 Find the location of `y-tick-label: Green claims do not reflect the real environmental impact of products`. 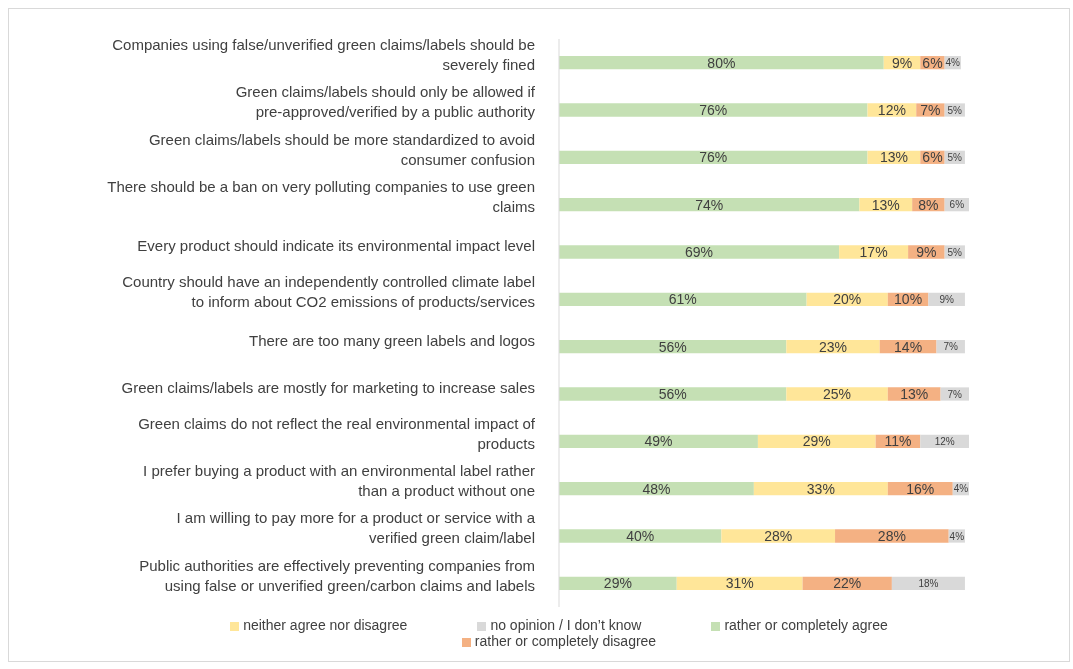

y-tick-label: Green claims do not reflect the real environmental impact of products is located at coordinates (337, 433).